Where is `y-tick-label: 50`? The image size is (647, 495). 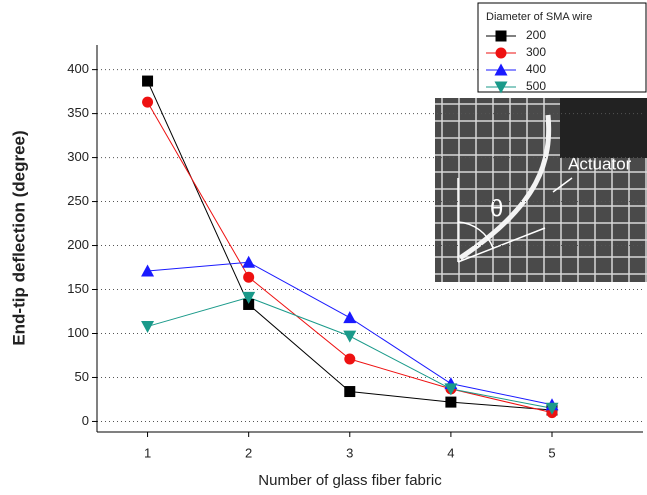
y-tick-label: 50 is located at coordinates (82, 376).